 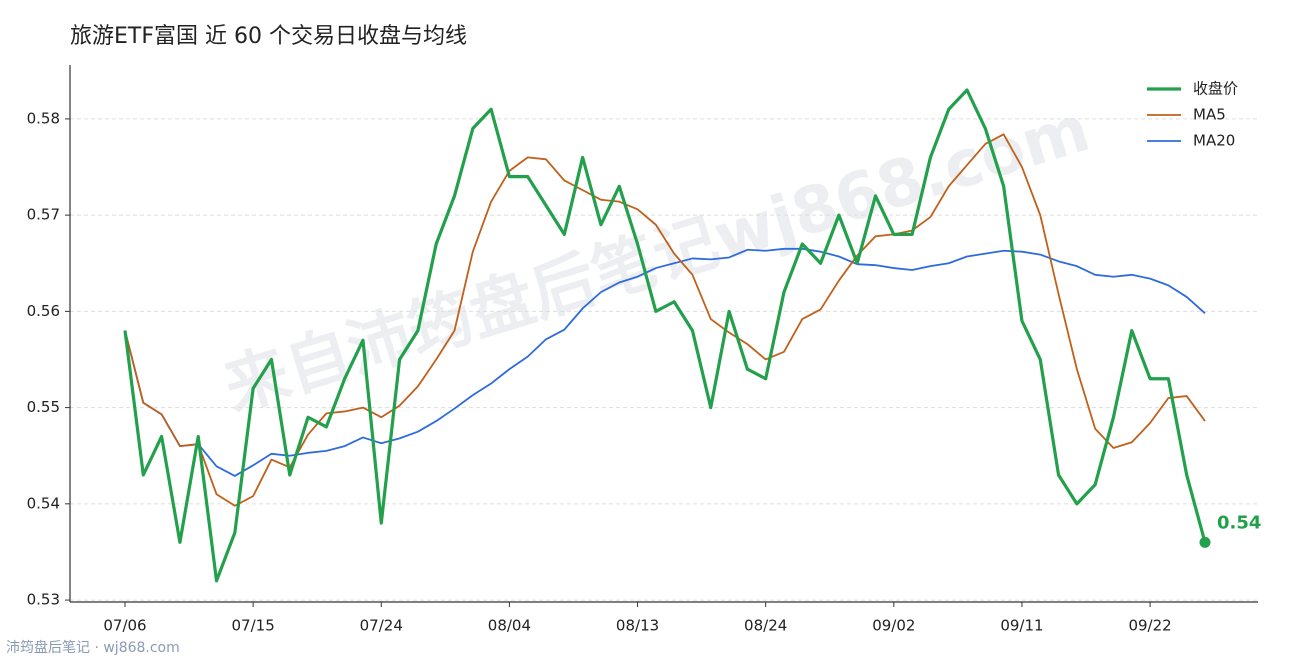 I want to click on y-tick-label: 0.55, so click(x=43, y=407).